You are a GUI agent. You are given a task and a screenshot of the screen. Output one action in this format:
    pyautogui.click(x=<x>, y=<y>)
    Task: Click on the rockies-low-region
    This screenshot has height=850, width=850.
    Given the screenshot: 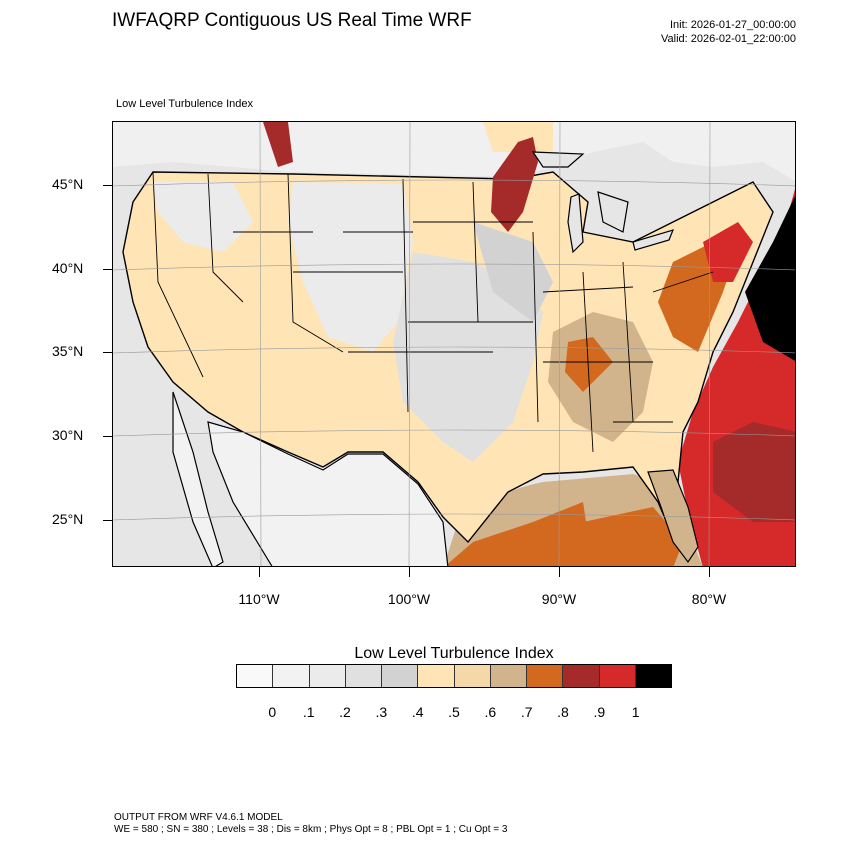 What is the action you would take?
    pyautogui.click(x=350, y=267)
    